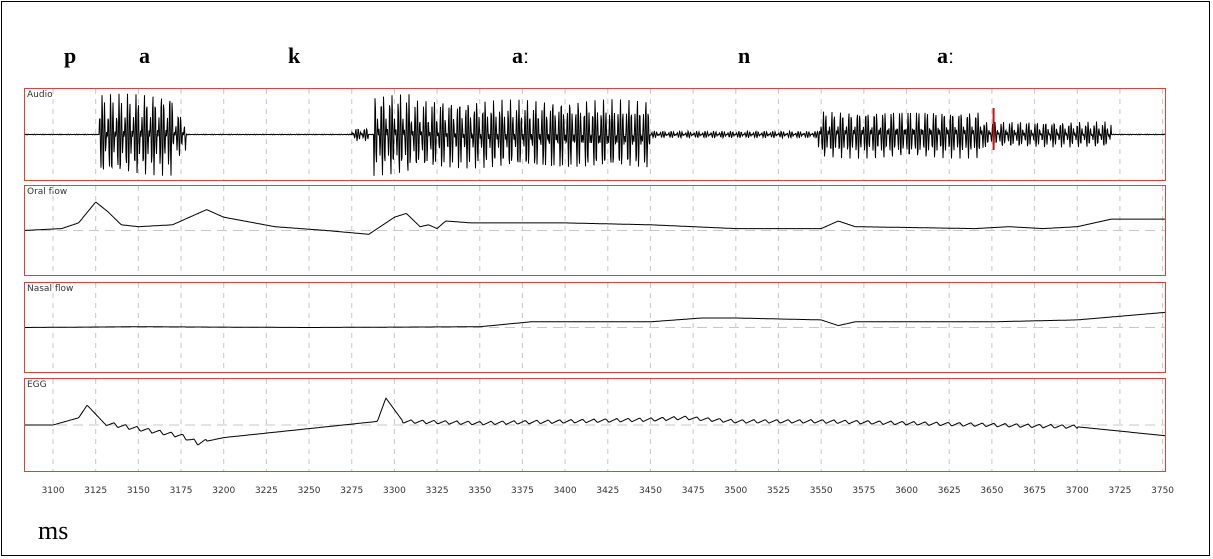  Describe the element at coordinates (53, 491) in the screenshot. I see `x-tick-label: 3100` at that location.